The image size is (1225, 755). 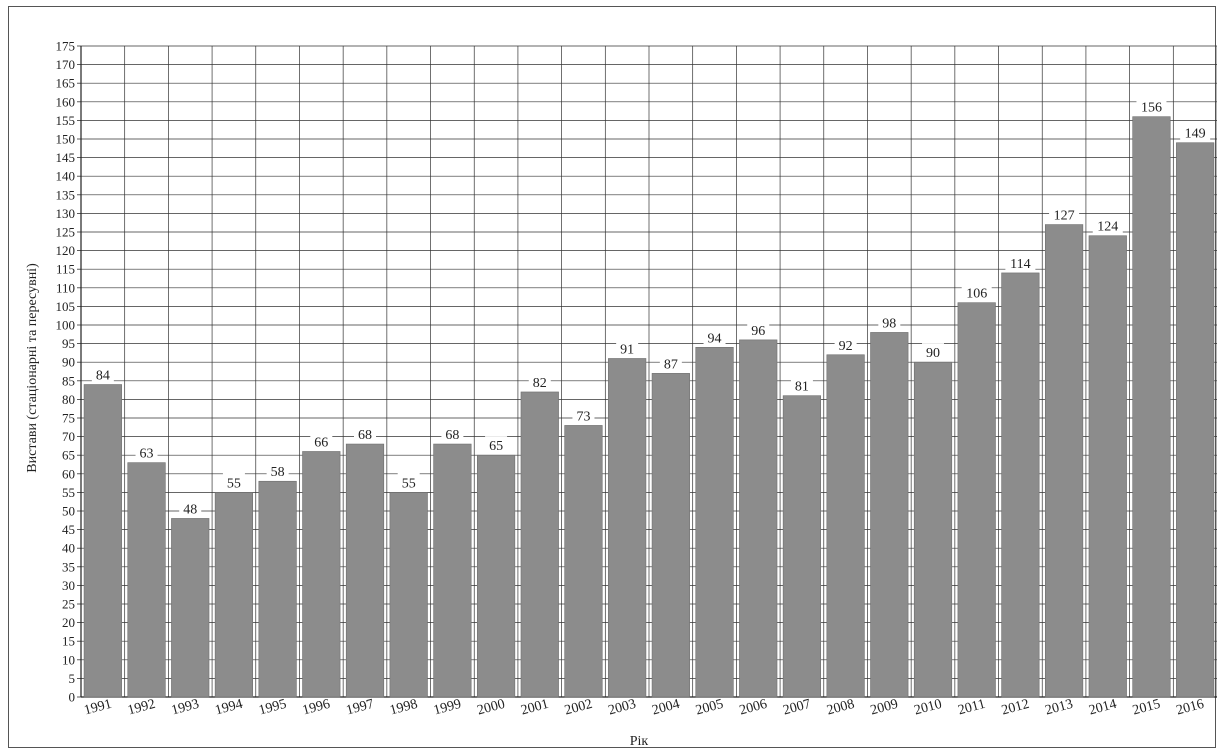 What do you see at coordinates (639, 741) in the screenshot?
I see `x-axis-title: Рік` at bounding box center [639, 741].